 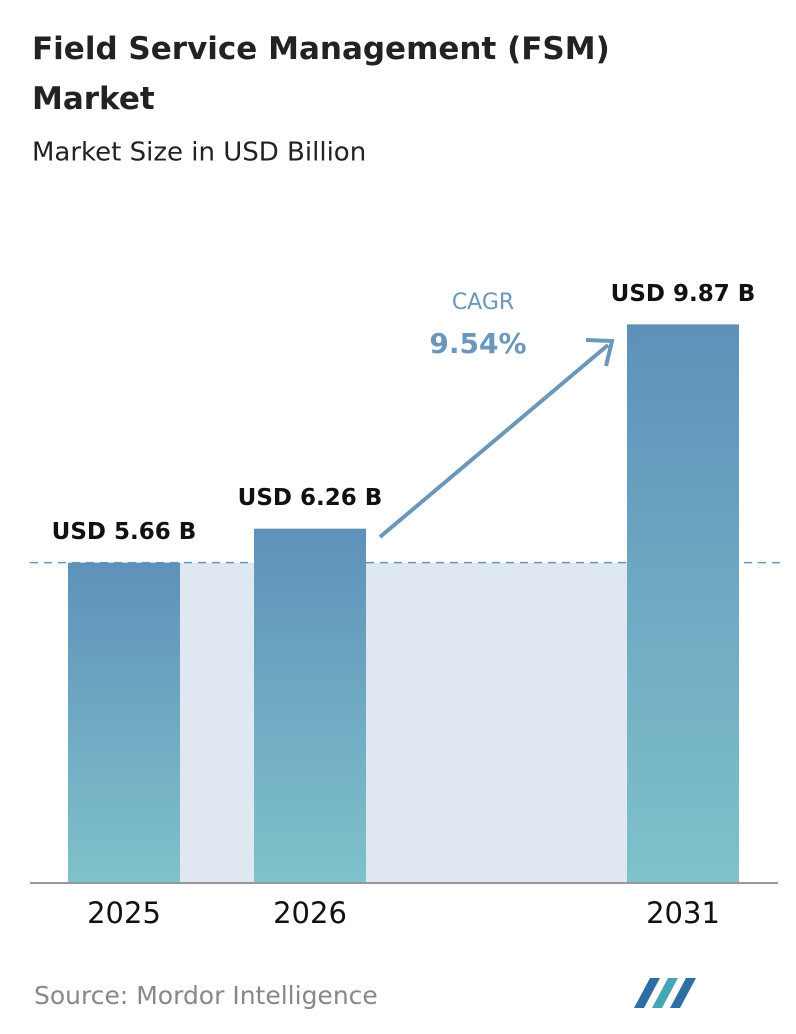 I want to click on cagr-label: CAGR, so click(x=483, y=302).